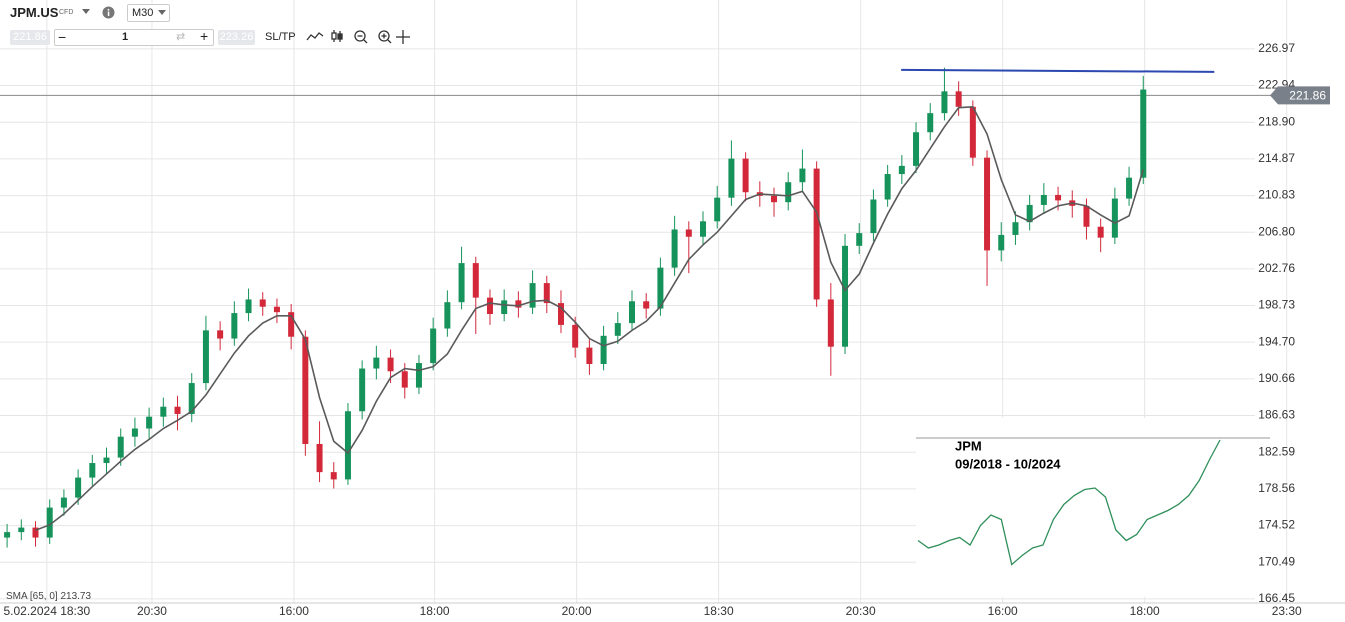 This screenshot has width=1345, height=622. Describe the element at coordinates (1069, 502) in the screenshot. I see `inset-line` at that location.